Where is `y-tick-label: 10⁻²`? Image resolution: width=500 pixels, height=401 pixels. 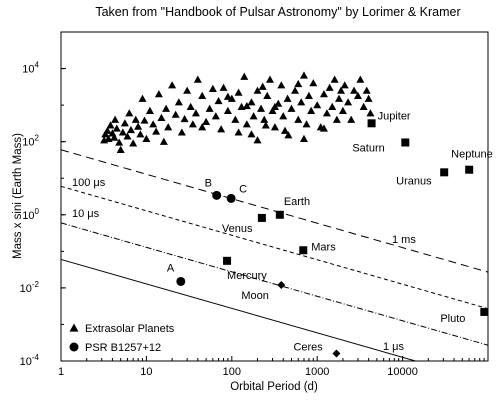
y-tick-label: 10⁻² is located at coordinates (30, 287).